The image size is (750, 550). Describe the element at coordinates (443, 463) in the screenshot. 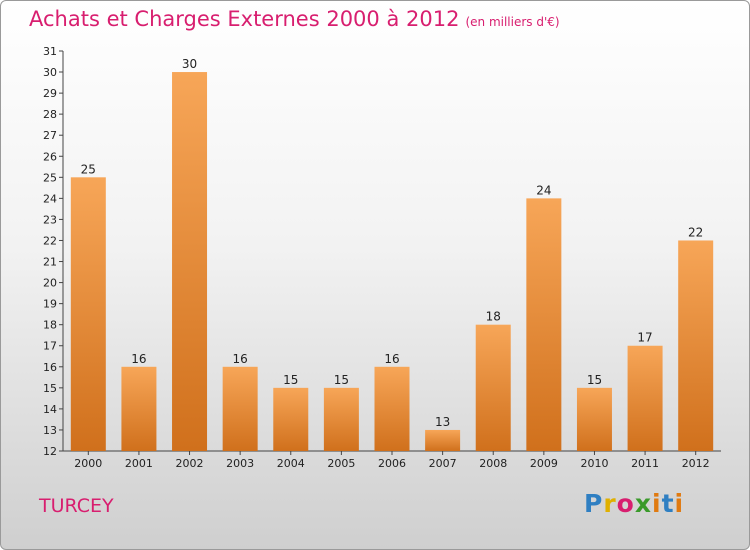

I see `x-tick-label: 2007` at that location.